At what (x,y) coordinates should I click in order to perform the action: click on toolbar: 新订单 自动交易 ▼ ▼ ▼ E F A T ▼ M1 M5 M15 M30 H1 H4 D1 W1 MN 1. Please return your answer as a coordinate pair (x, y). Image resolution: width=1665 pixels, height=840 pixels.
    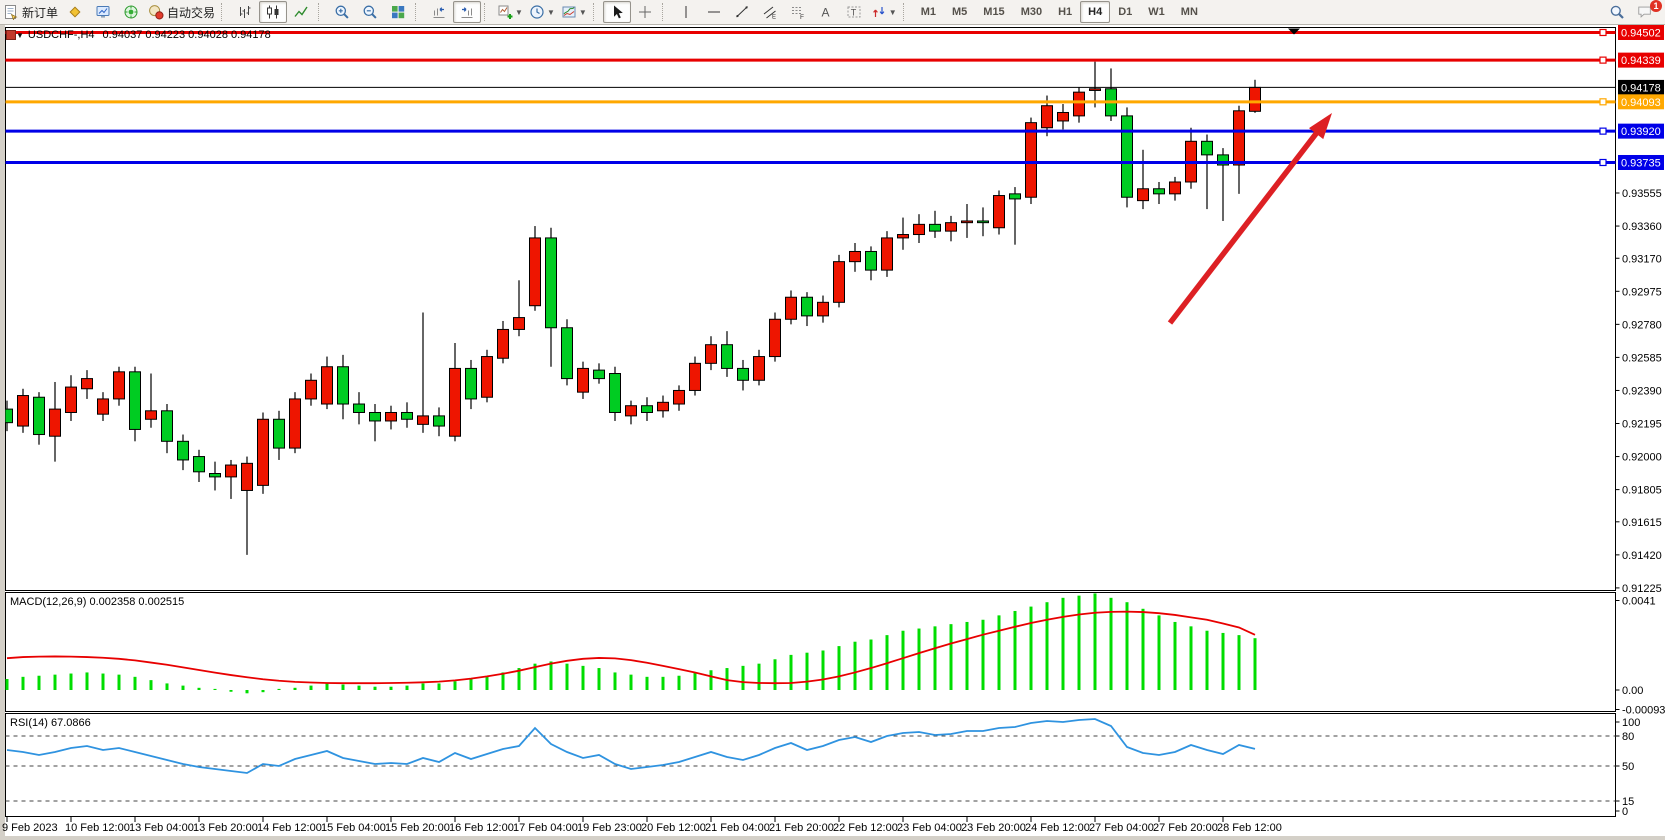
    Looking at the image, I should click on (832, 12).